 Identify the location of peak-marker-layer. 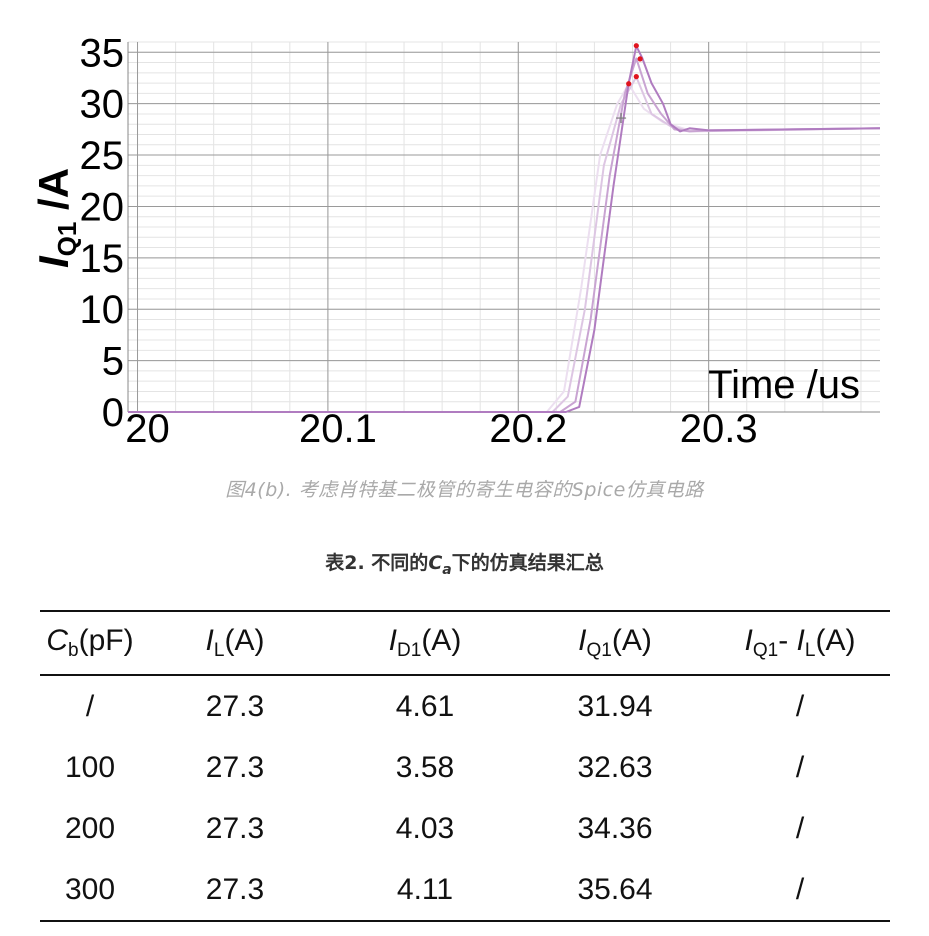
(629, 83).